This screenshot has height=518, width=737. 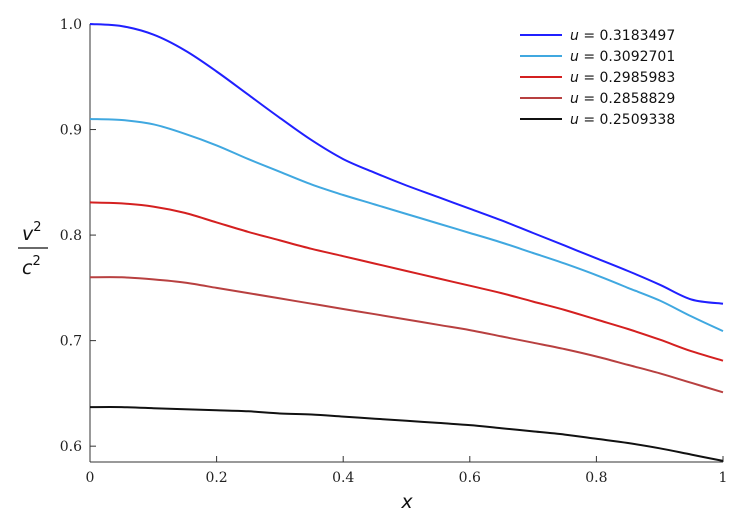 What do you see at coordinates (216, 478) in the screenshot?
I see `x-tick-label: 0.2` at bounding box center [216, 478].